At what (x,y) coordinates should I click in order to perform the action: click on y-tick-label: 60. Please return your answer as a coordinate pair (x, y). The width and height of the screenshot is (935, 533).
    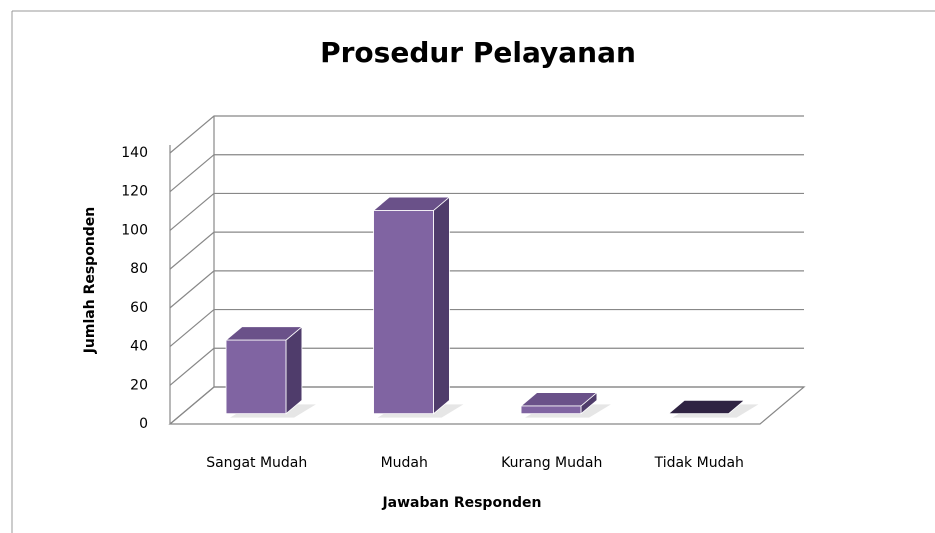
    Looking at the image, I should click on (139, 308).